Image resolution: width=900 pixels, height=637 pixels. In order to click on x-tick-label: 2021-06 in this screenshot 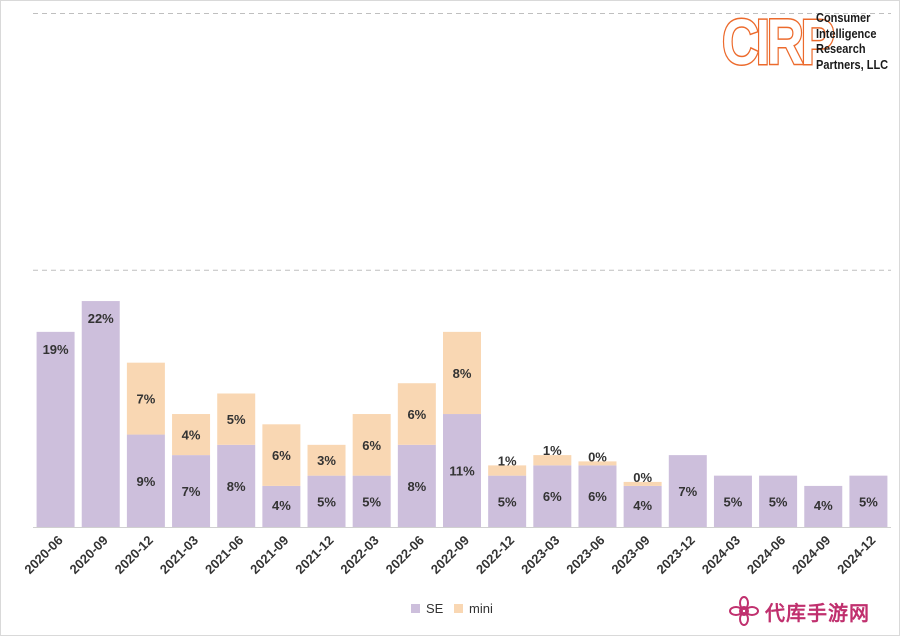, I will do `click(224, 555)`.